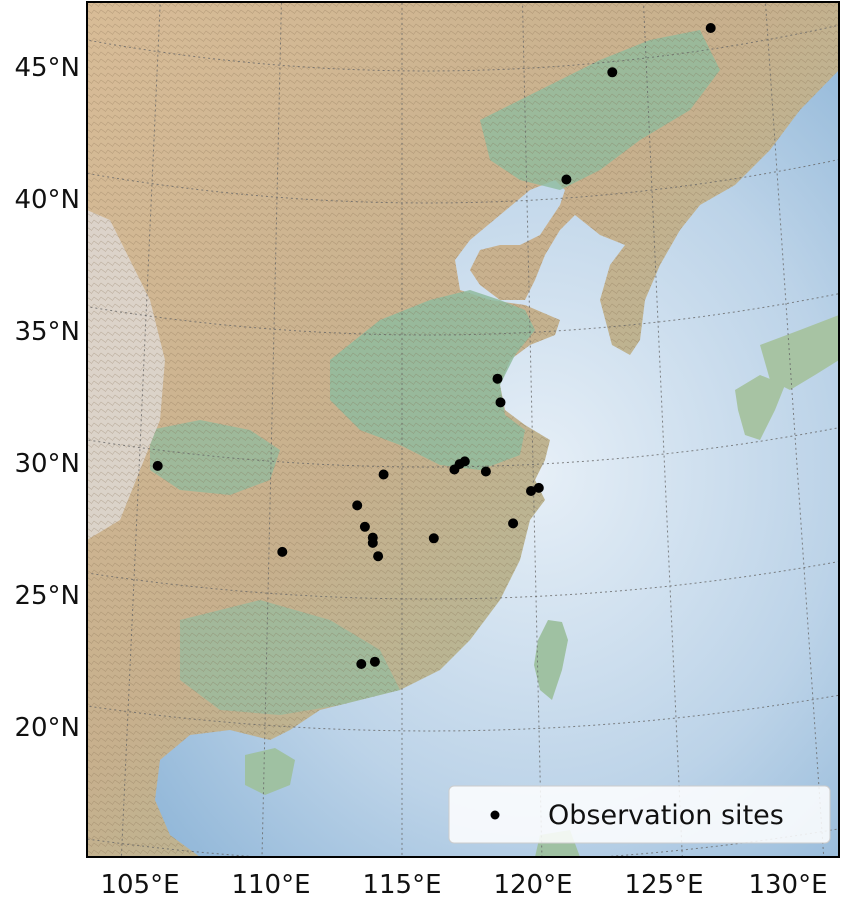 The image size is (843, 901). I want to click on latitude-tick-labels: 45°N 40°N 35°N 30°N 25°N 20°N, so click(47, 398).